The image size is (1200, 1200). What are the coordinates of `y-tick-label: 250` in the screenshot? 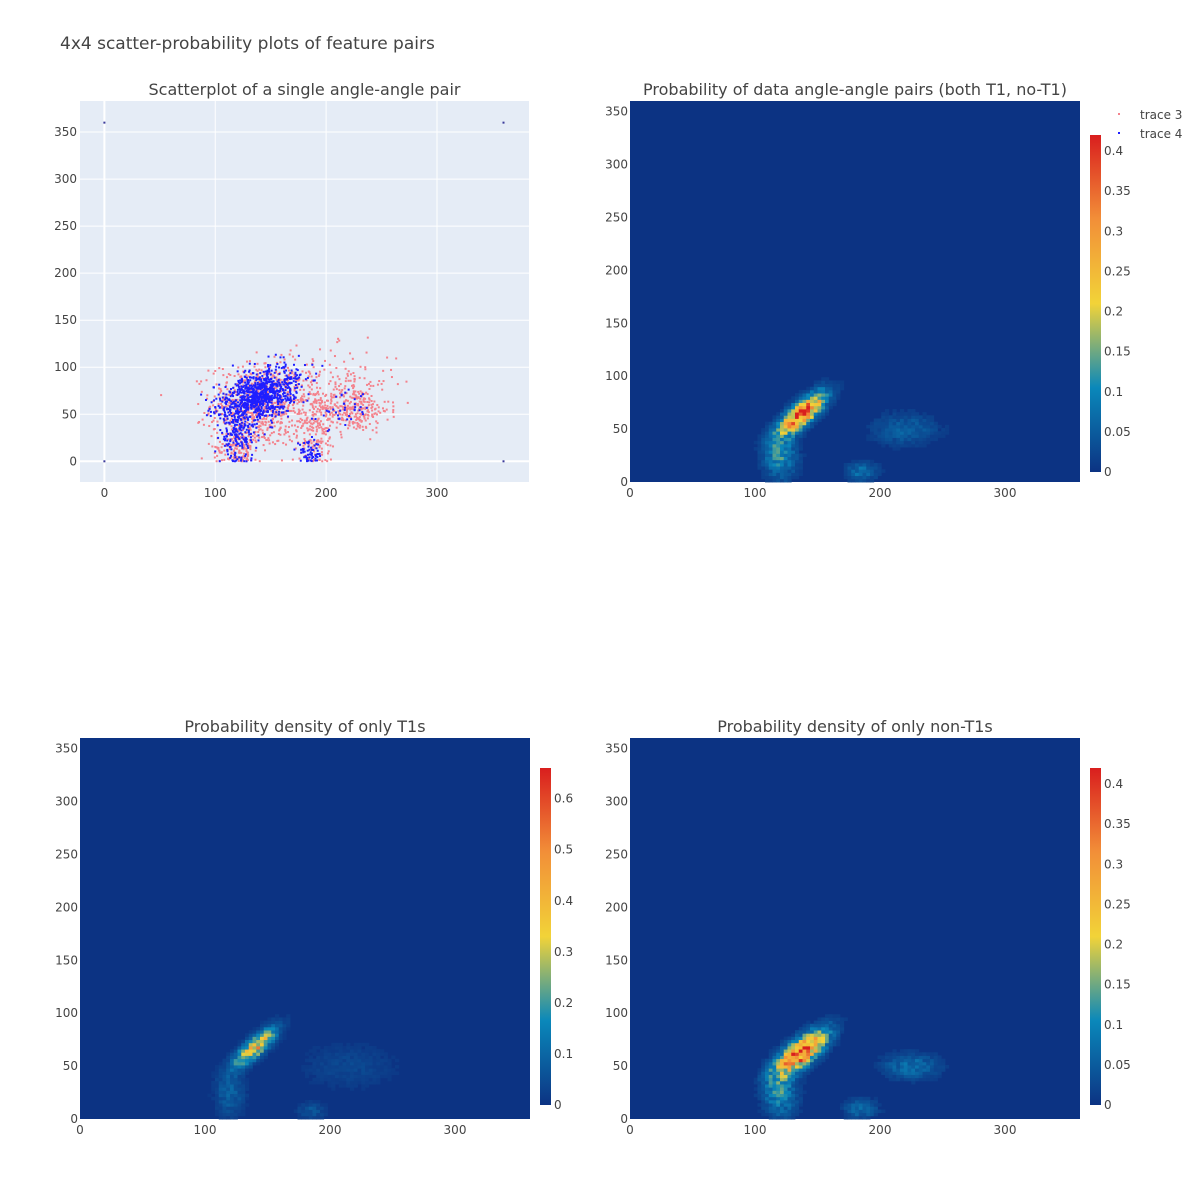 It's located at (616, 217).